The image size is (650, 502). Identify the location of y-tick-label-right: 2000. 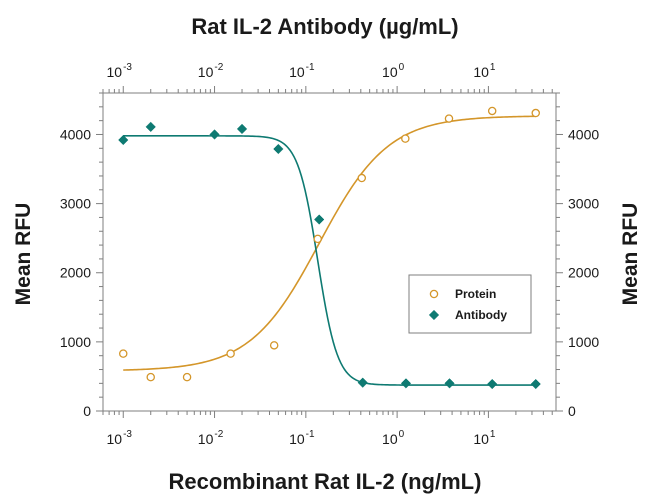
(583, 273).